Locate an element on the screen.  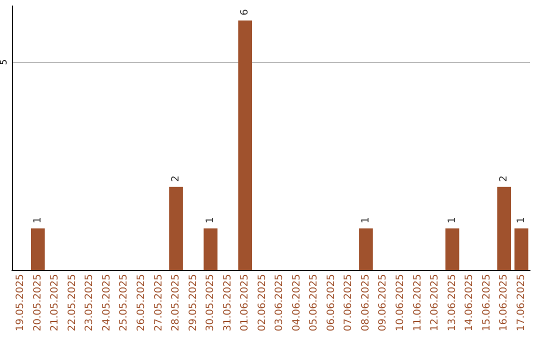
x-tick-label: 03.06.2025 is located at coordinates (280, 303).